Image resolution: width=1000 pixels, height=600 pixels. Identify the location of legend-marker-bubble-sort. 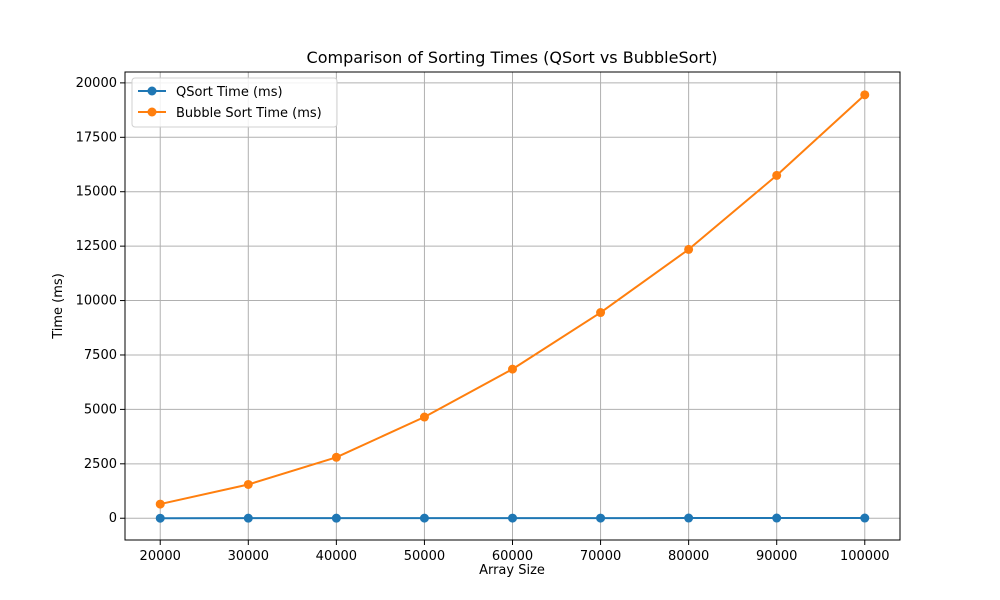
(152, 112).